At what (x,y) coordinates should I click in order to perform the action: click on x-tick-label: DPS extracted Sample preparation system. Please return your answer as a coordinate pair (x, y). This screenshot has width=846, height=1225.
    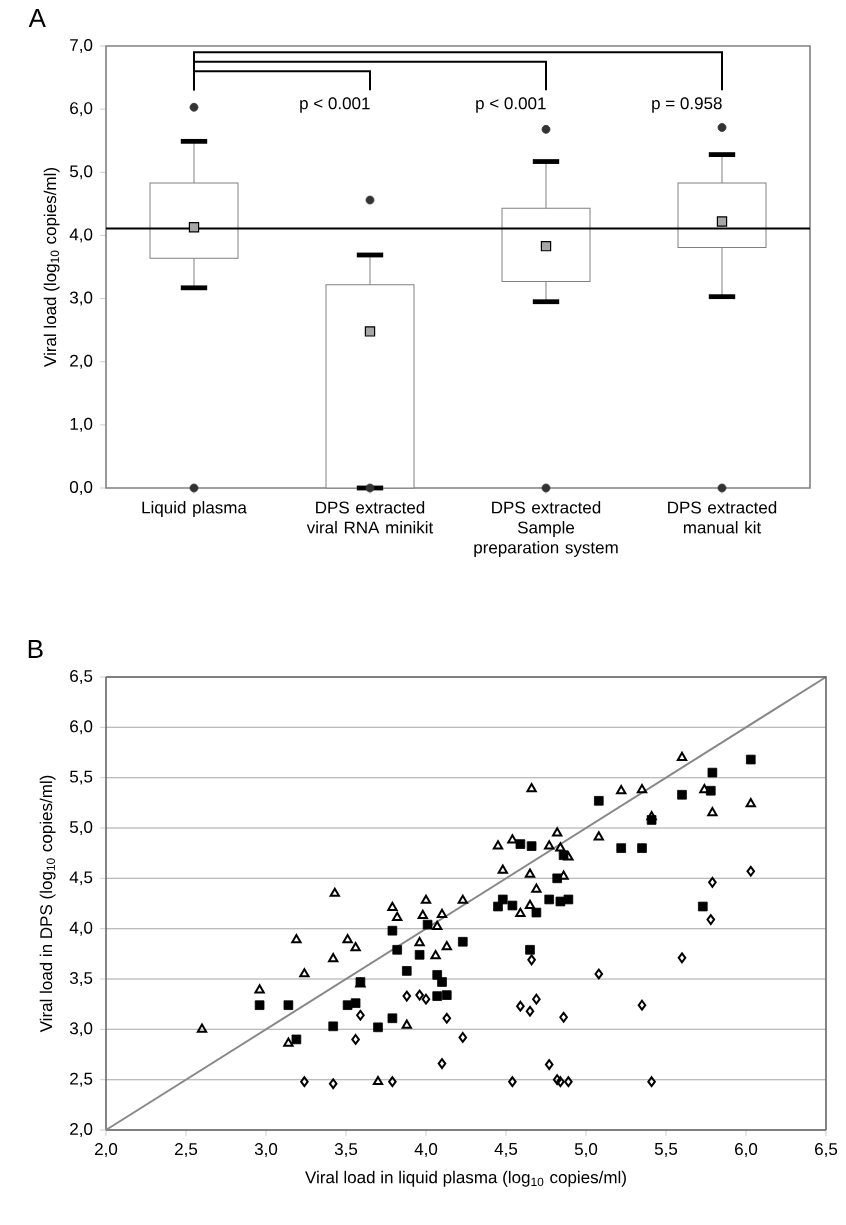
    Looking at the image, I should click on (546, 529).